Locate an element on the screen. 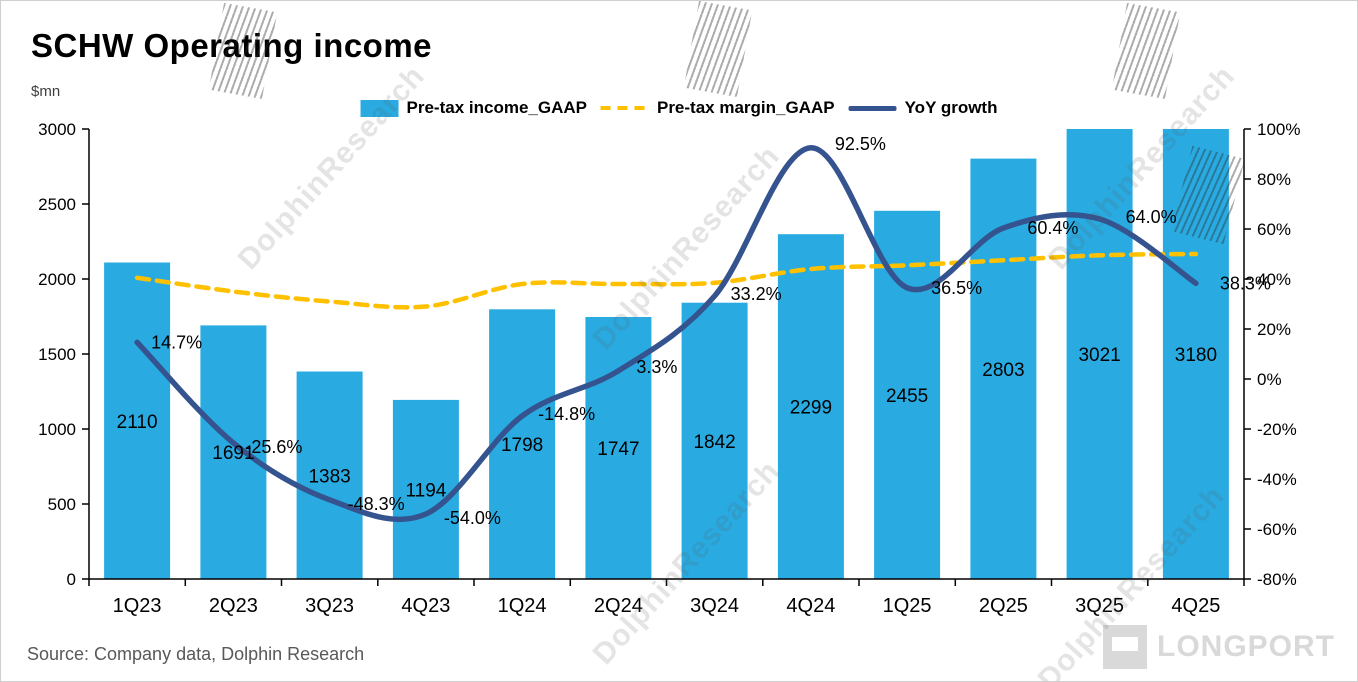 Image resolution: width=1358 pixels, height=682 pixels. x-axis-label: 2Q23 is located at coordinates (233, 606).